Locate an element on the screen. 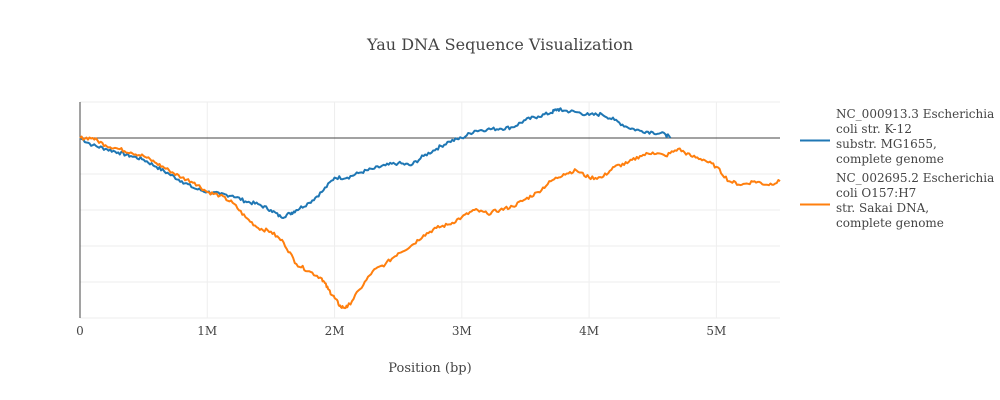  legend-label-line: substr. MG1655, is located at coordinates (886, 144).